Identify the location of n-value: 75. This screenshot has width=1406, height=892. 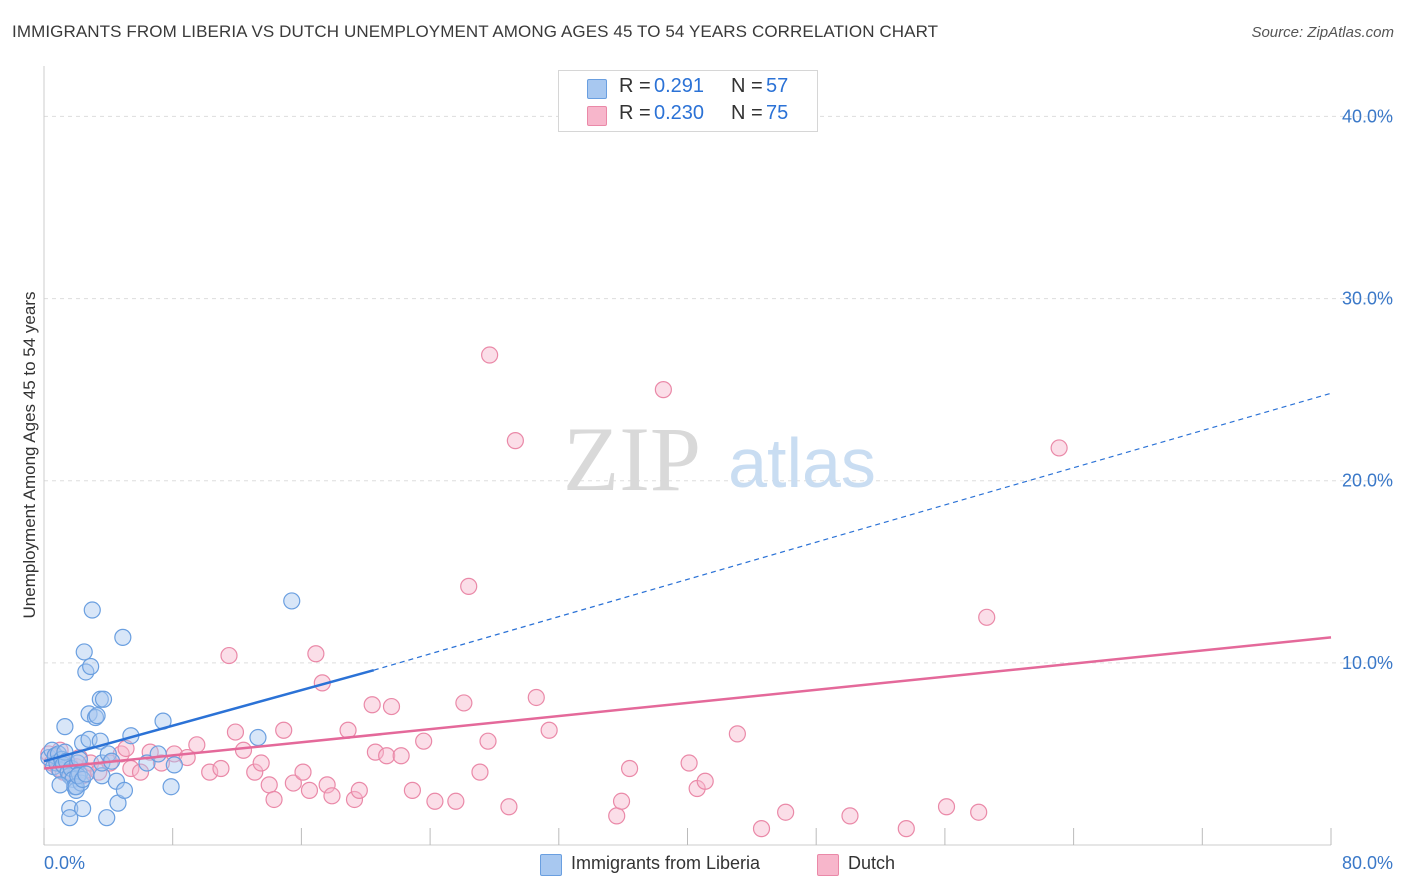
(777, 113).